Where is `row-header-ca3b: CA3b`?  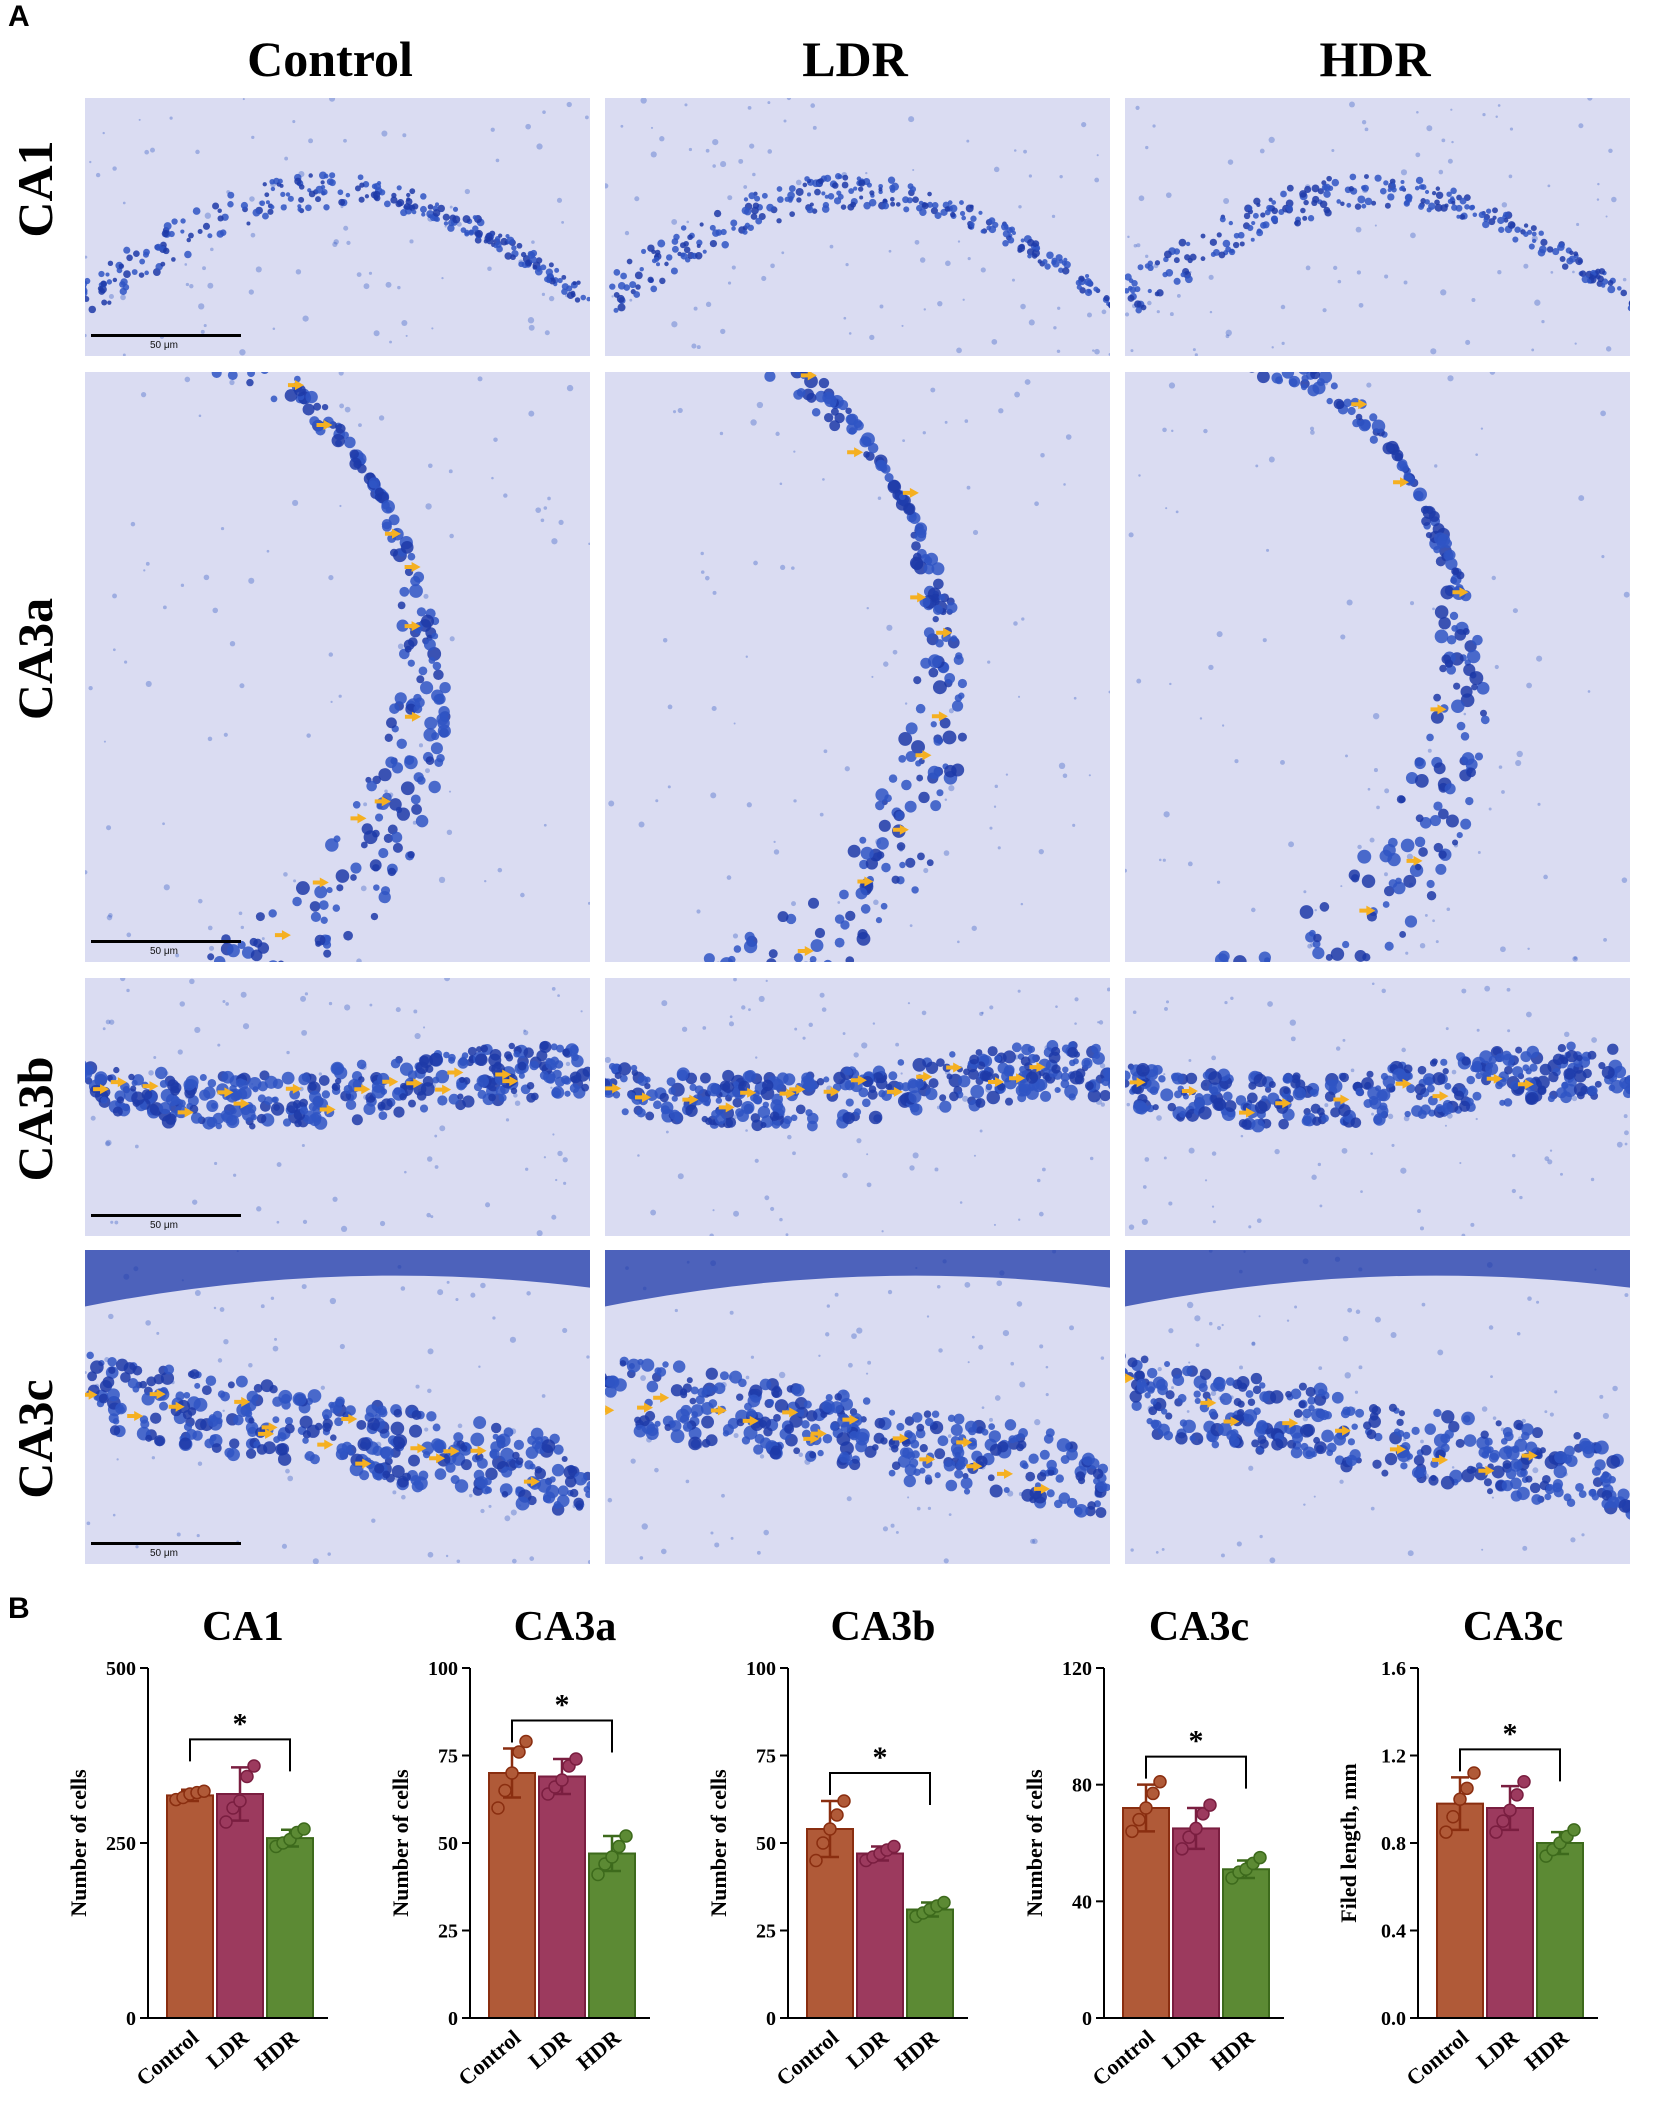 row-header-ca3b: CA3b is located at coordinates (35, 1119).